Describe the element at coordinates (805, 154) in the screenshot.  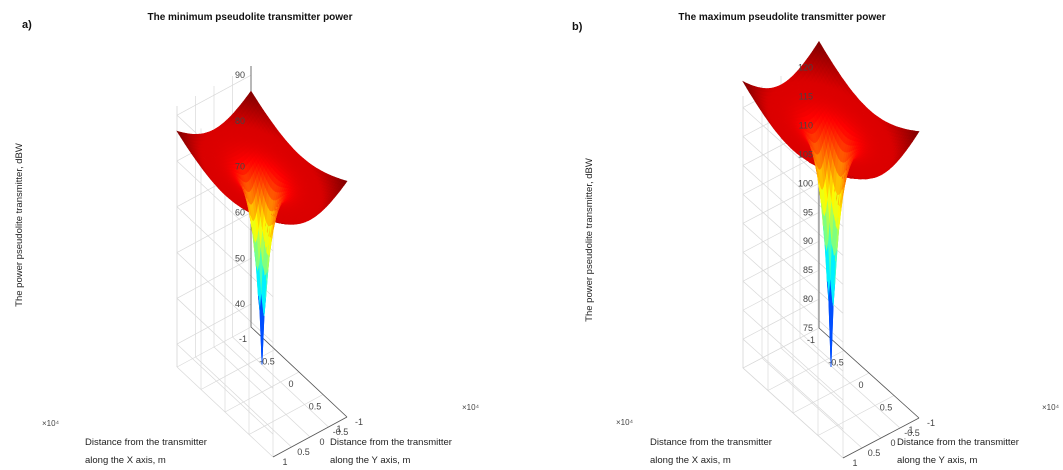
I see `z-tick-label: 105` at that location.